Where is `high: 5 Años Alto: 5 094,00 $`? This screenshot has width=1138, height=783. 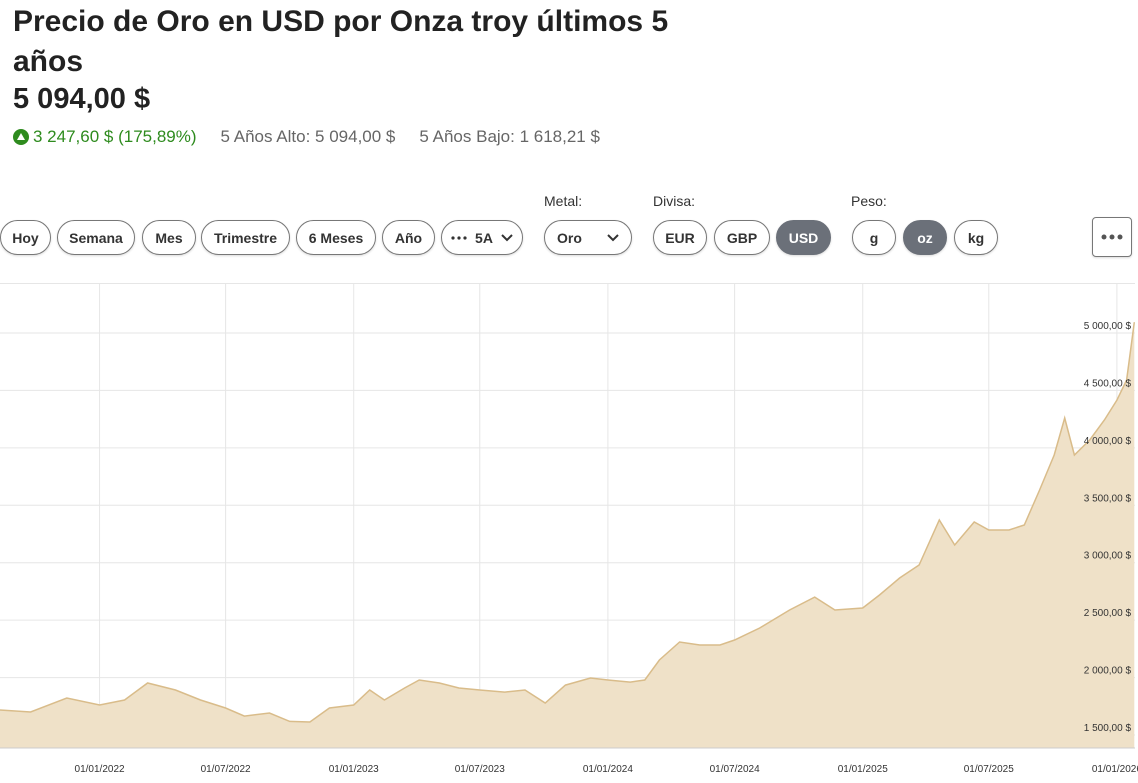
high: 5 Años Alto: 5 094,00 $ is located at coordinates (308, 136).